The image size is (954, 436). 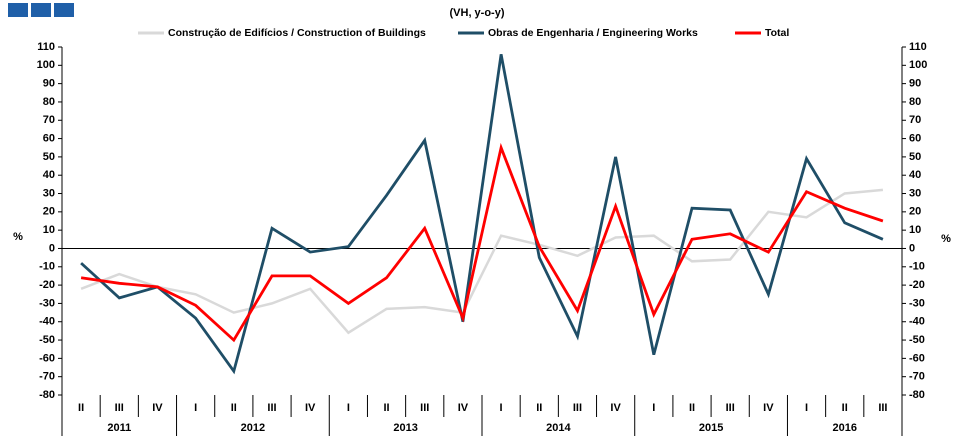 I want to click on year-label: 2013, so click(x=405, y=428).